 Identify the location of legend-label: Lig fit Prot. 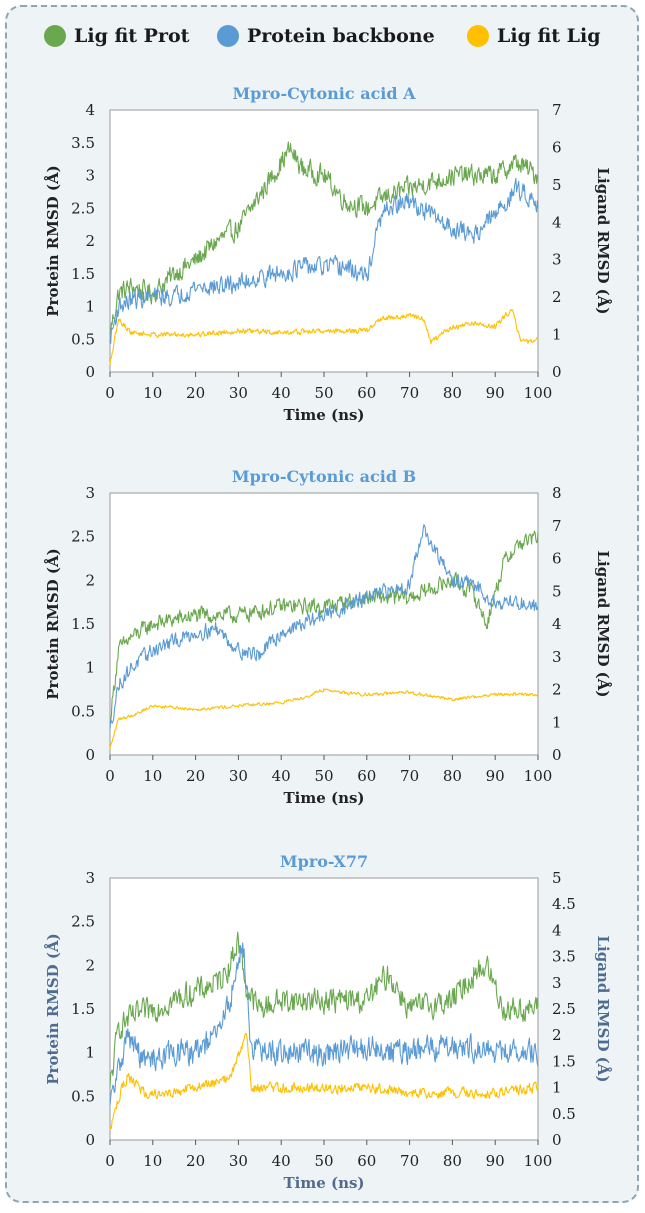
(132, 36).